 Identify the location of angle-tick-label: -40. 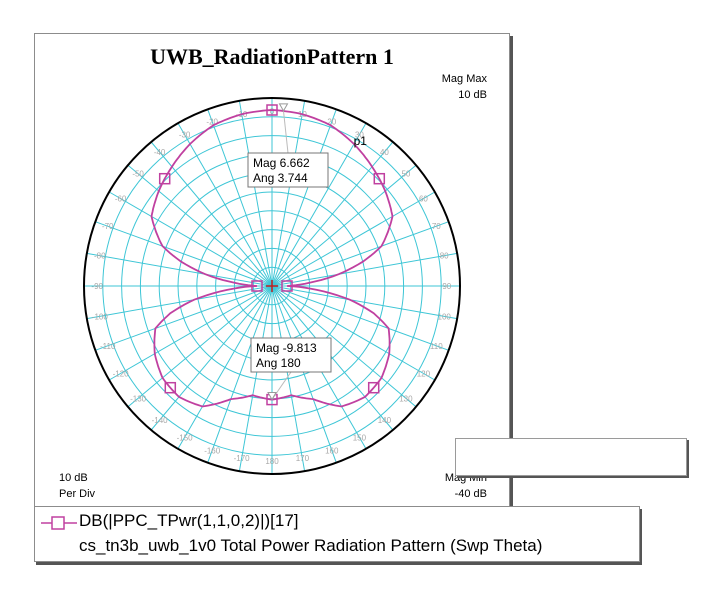
(160, 152).